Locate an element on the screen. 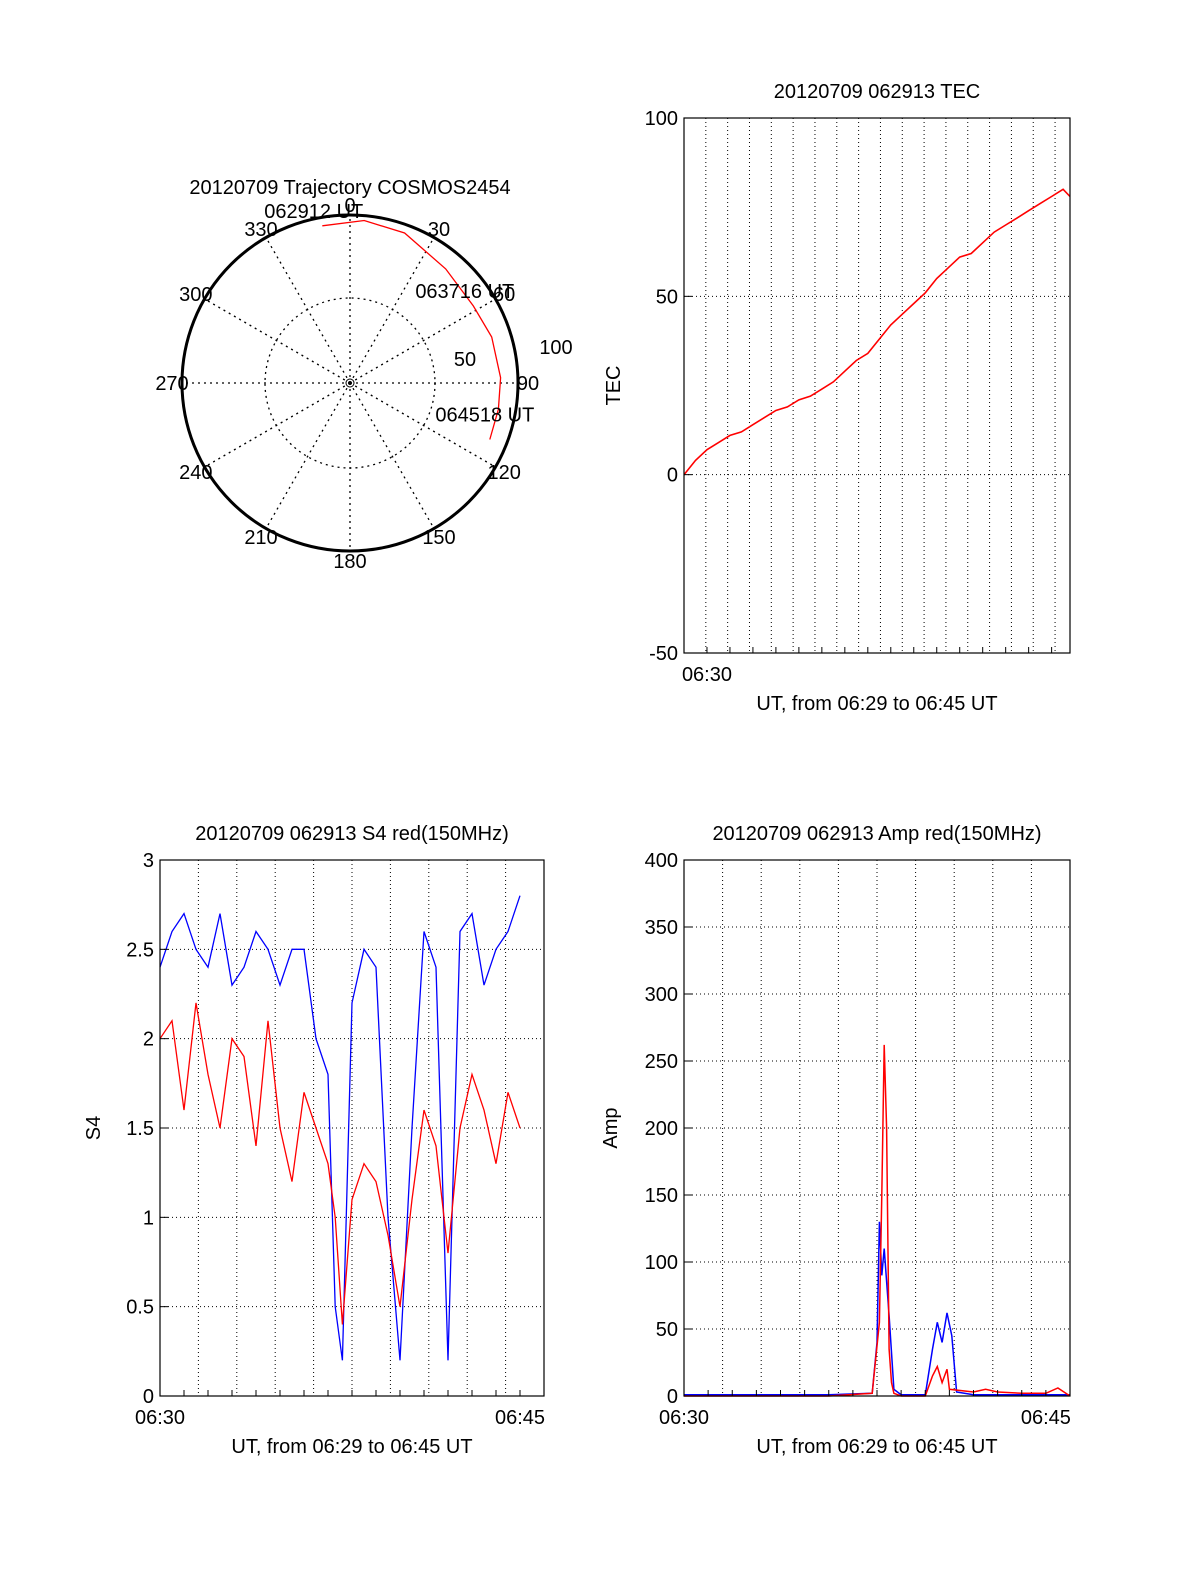 Image resolution: width=1200 pixels, height=1575 pixels. y-tick-label: 200 is located at coordinates (661, 1129).